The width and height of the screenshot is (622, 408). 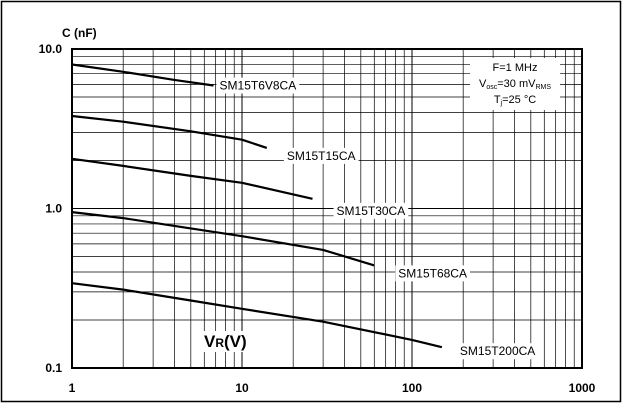 What do you see at coordinates (515, 68) in the screenshot?
I see `condition-frequency: F=1 MHz` at bounding box center [515, 68].